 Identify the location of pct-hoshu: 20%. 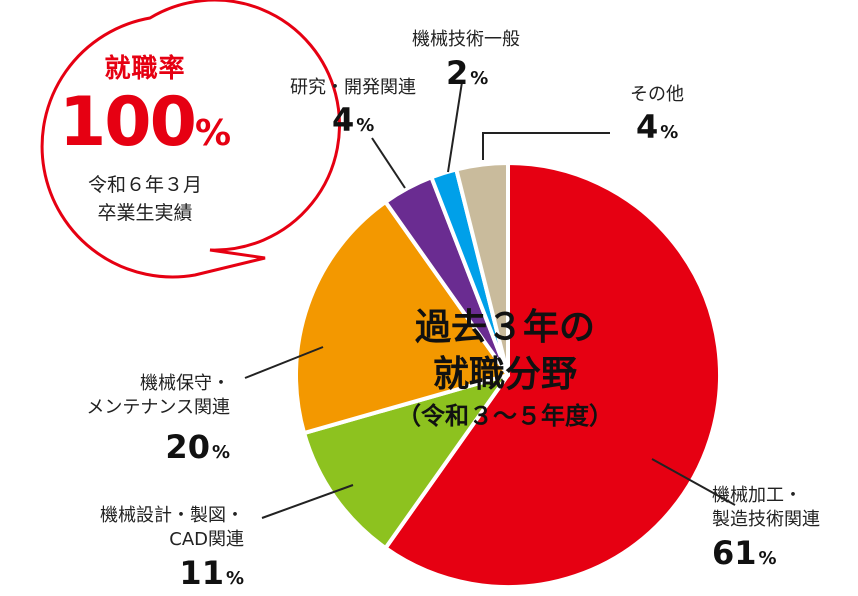
(197, 450).